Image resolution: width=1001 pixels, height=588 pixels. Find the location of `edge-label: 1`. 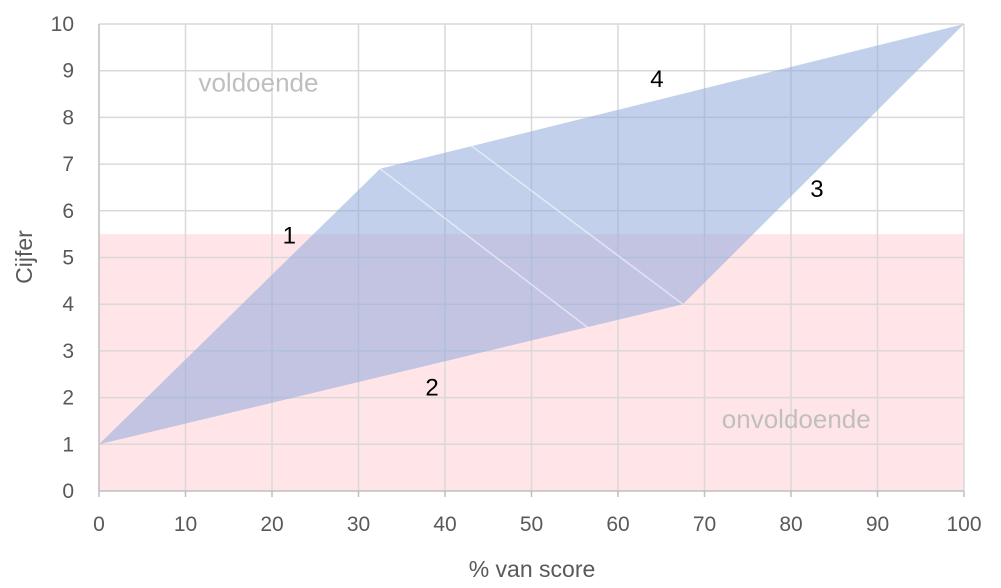

edge-label: 1 is located at coordinates (289, 235).